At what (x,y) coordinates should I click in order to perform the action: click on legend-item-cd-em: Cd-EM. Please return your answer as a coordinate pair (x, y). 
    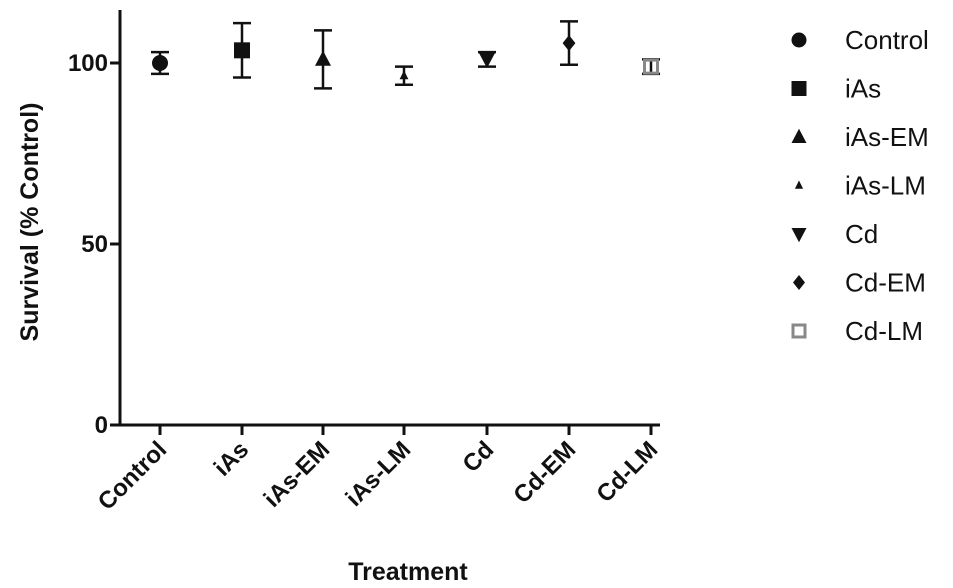
    Looking at the image, I should click on (859, 283).